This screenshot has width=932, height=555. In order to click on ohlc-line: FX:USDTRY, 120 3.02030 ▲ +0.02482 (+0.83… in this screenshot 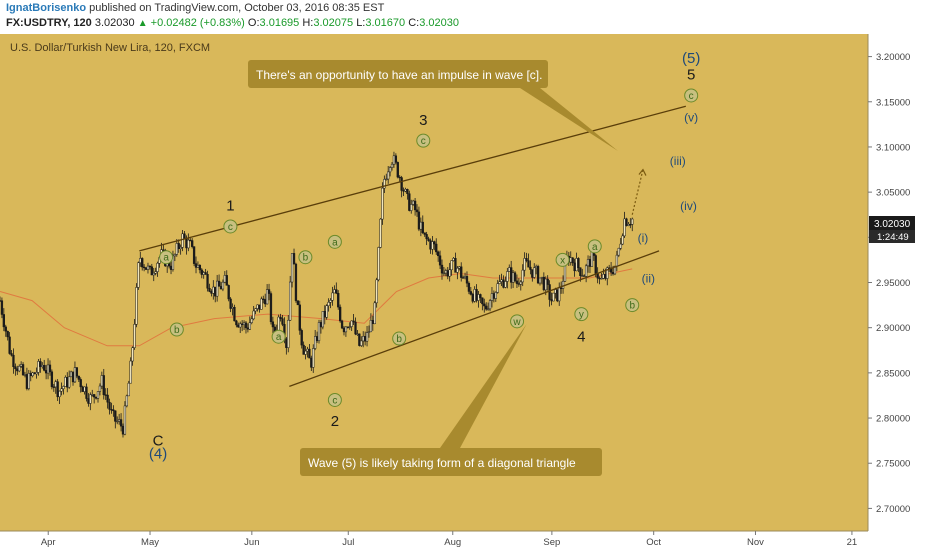, I will do `click(232, 23)`.